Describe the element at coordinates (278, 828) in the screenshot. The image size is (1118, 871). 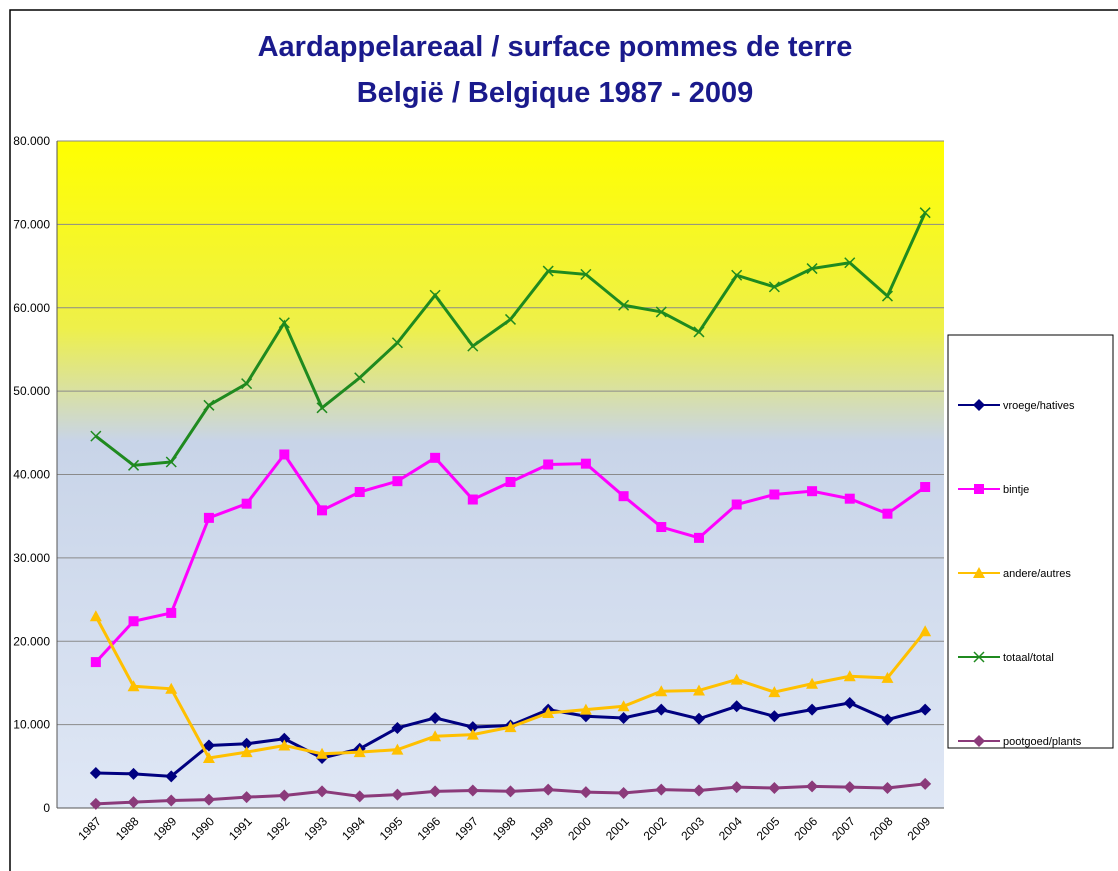
I see `x-tick-label: 1992` at that location.